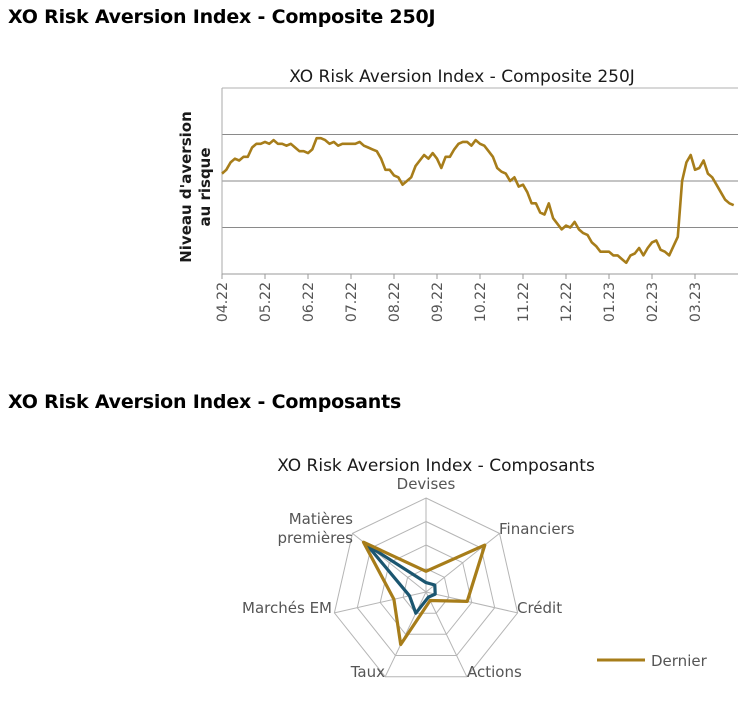 Image resolution: width=749 pixels, height=710 pixels. I want to click on line-x-tick-label: 12.22, so click(567, 302).